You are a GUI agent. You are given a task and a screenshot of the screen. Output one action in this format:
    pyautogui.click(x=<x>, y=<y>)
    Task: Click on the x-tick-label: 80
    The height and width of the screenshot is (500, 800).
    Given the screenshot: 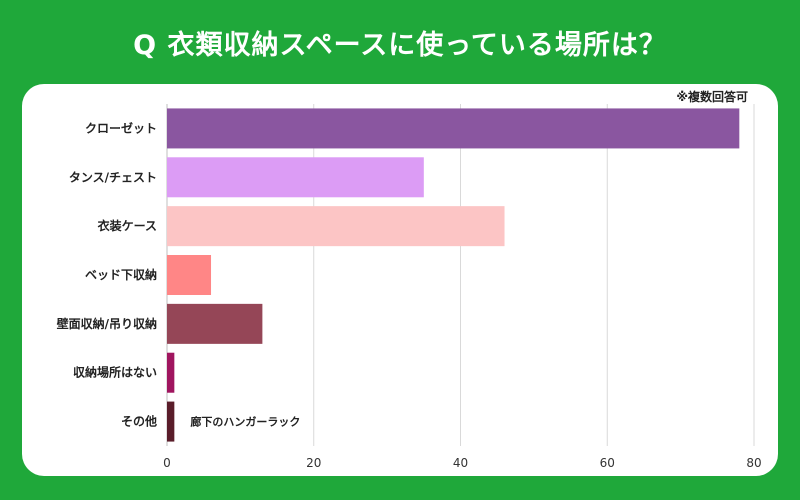 What is the action you would take?
    pyautogui.click(x=753, y=463)
    